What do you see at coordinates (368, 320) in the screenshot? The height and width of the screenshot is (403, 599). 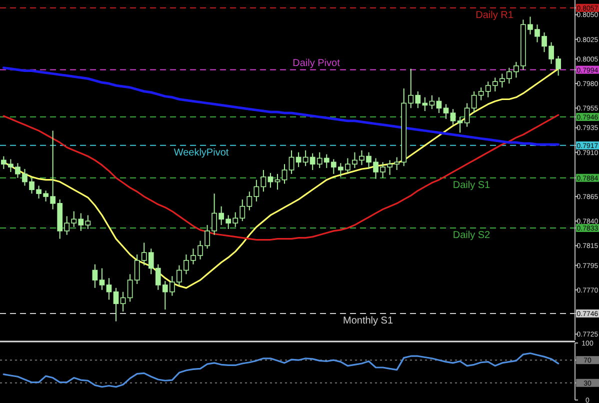 I see `ref-line-label: Monthly S1` at bounding box center [368, 320].